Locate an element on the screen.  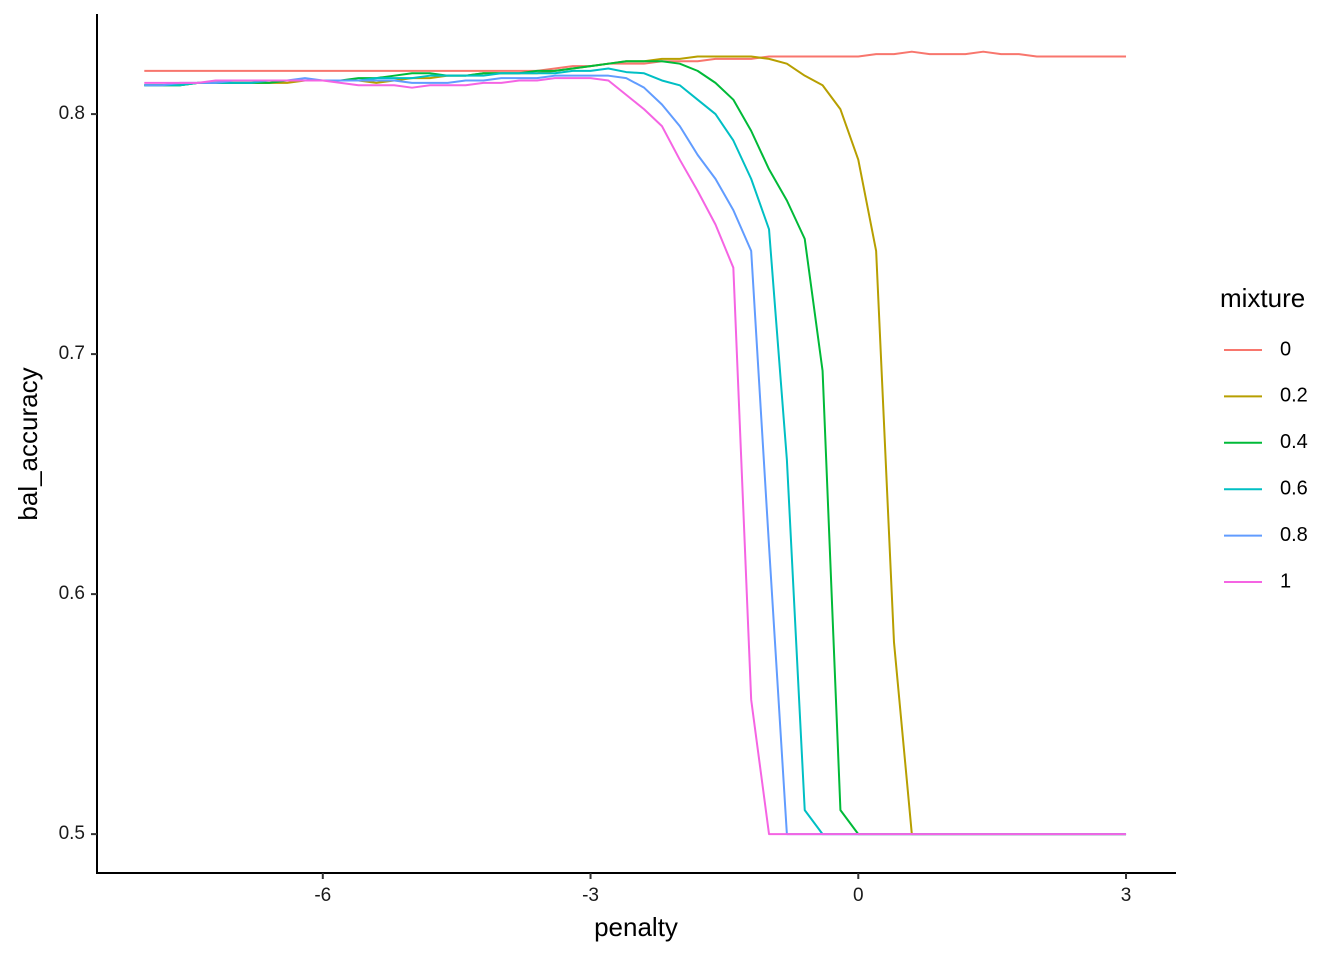
x-tick-label: 0 is located at coordinates (858, 895).